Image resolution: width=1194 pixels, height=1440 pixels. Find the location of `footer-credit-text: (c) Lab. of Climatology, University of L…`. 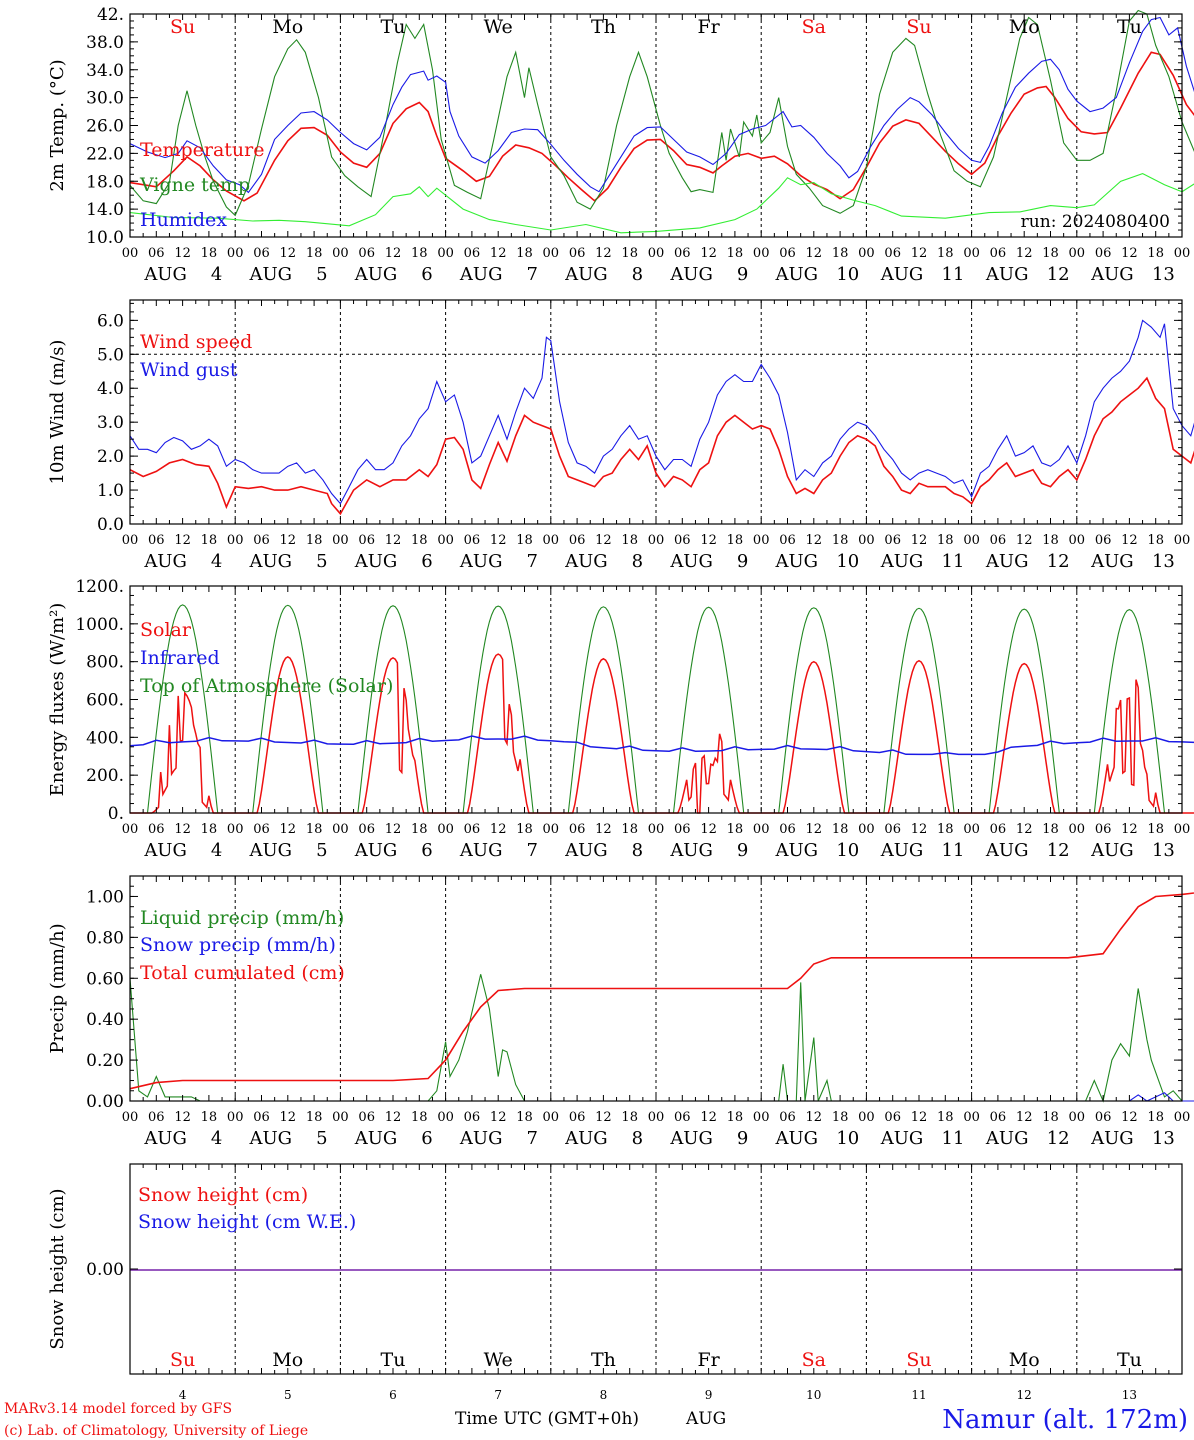

footer-credit-text: (c) Lab. of Climatology, University of L… is located at coordinates (156, 1431).